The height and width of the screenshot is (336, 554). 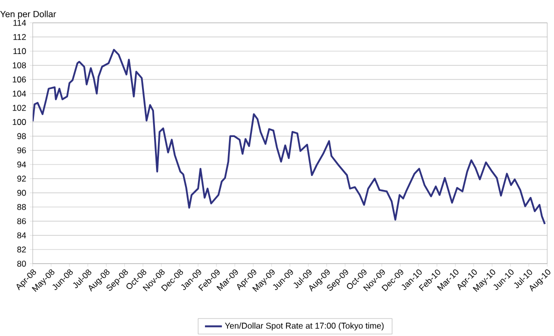 I want to click on y-tick-label: 108, so click(x=19, y=65).